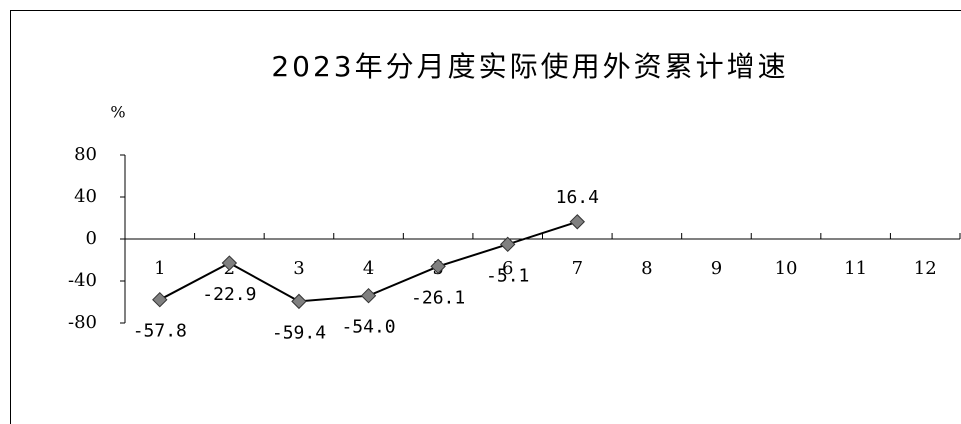 The height and width of the screenshot is (424, 961). What do you see at coordinates (82, 322) in the screenshot?
I see `y-tick-label: -80` at bounding box center [82, 322].